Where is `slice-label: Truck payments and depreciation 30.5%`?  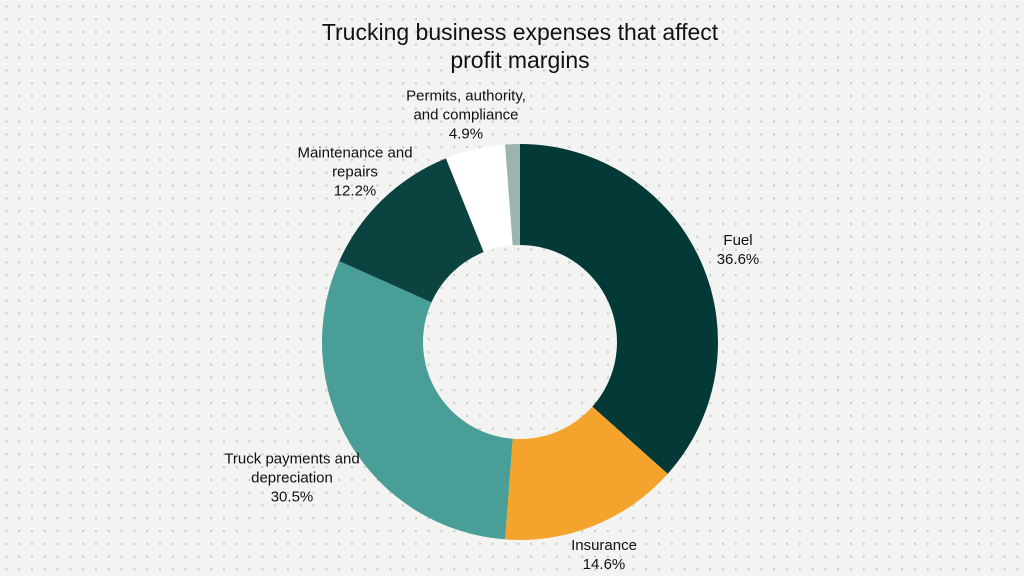
slice-label: Truck payments and depreciation 30.5% is located at coordinates (292, 478).